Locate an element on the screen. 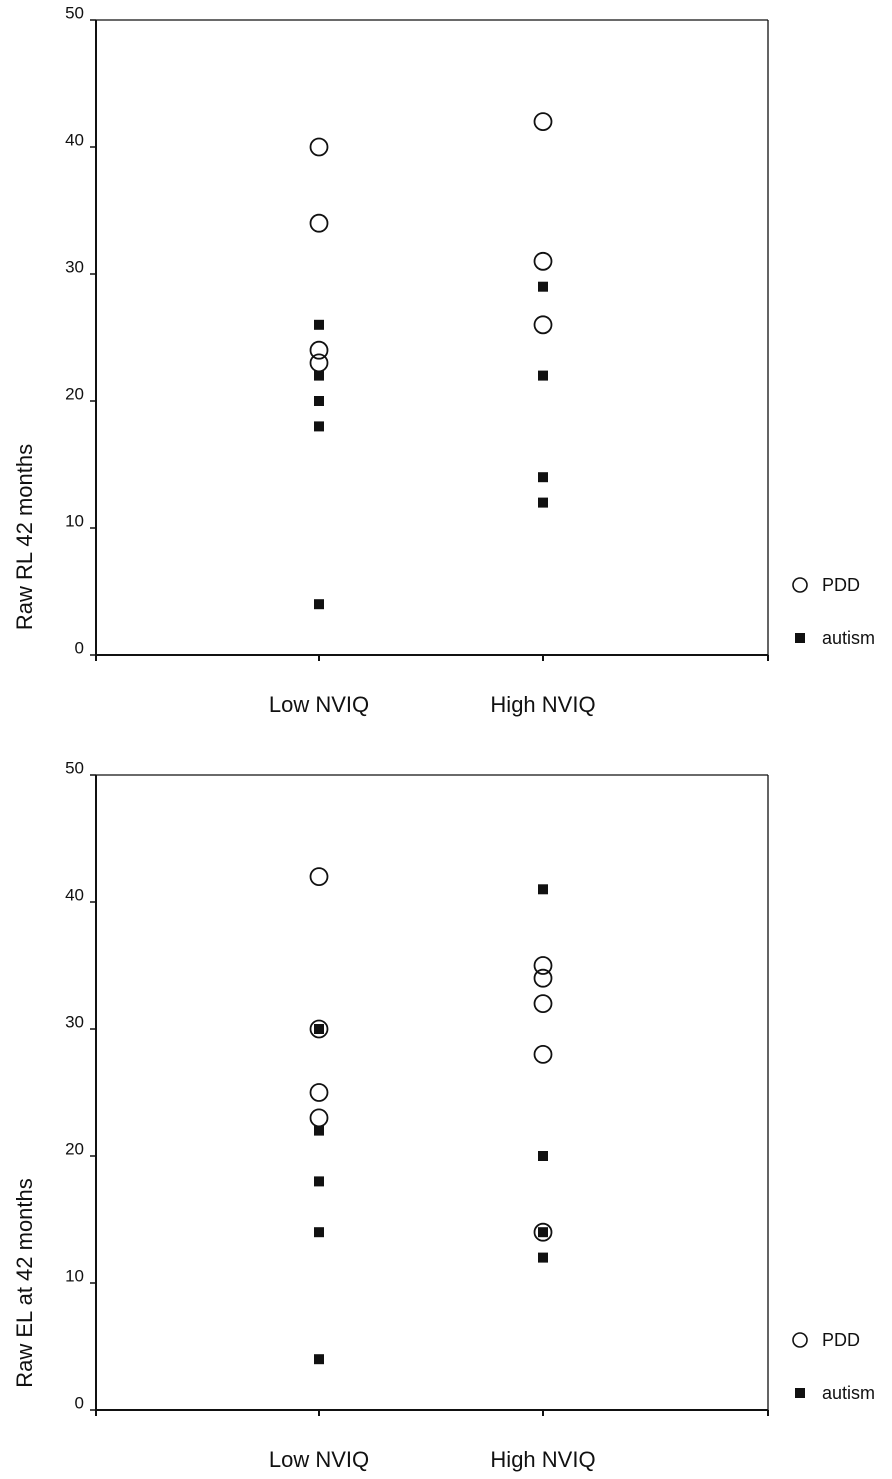 This screenshot has height=1479, width=892. y-axis-title: Raw EL at 42 months is located at coordinates (24, 1283).